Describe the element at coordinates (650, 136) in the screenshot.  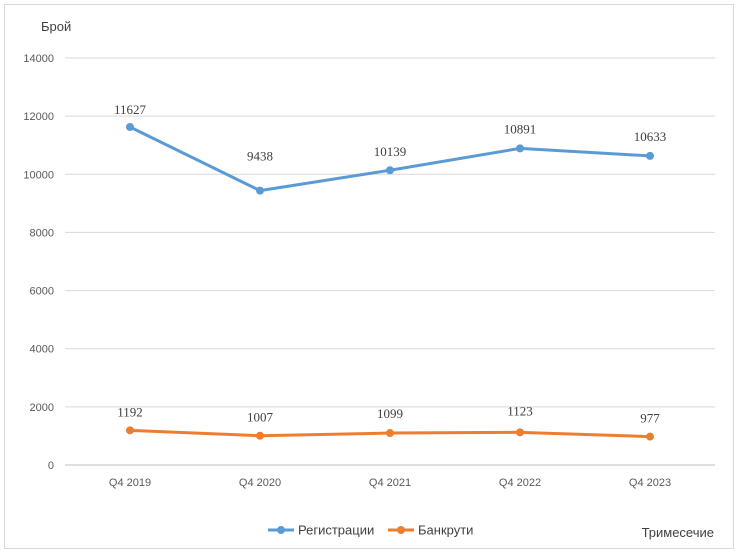
I see `data-label: 10633` at that location.